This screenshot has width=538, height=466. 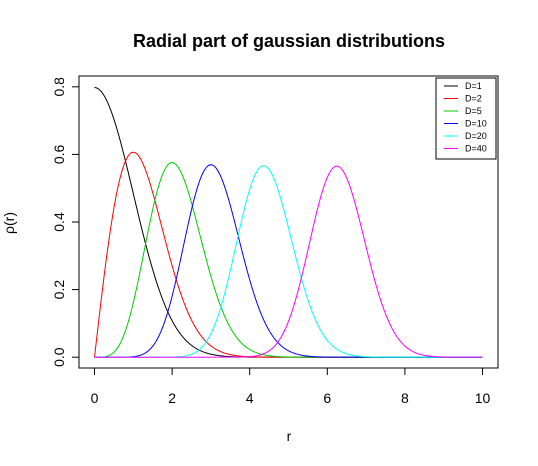 I want to click on legend: D=1 D=2 D=5 D=10 D=20 D=40, so click(x=466, y=118).